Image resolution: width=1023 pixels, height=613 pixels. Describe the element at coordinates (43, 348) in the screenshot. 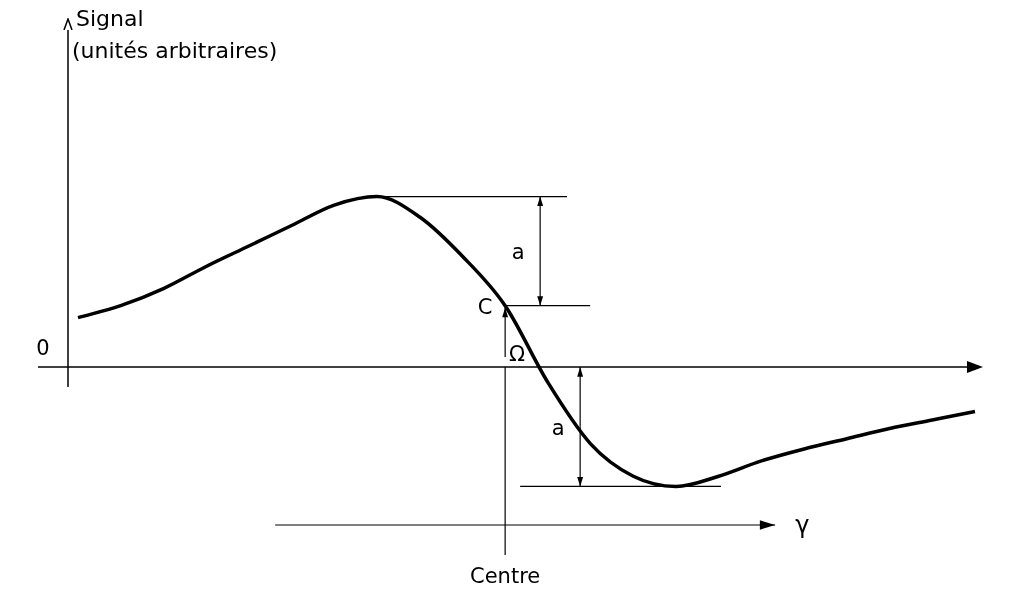

I see `annotation: 0` at that location.